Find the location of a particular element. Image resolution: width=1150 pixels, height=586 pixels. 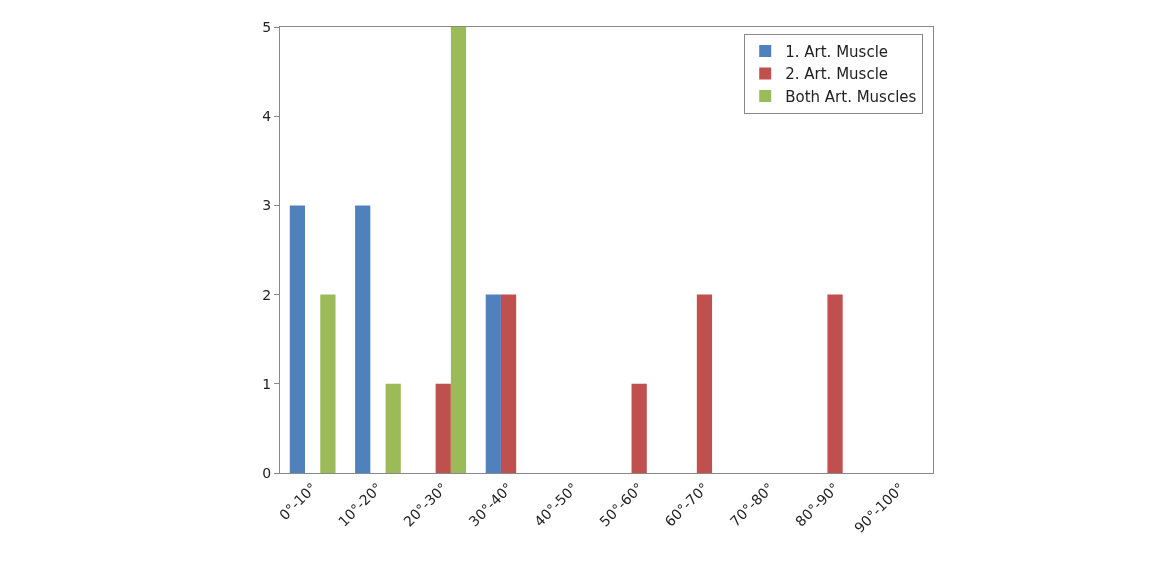

y-tick-label: 2 is located at coordinates (267, 294).